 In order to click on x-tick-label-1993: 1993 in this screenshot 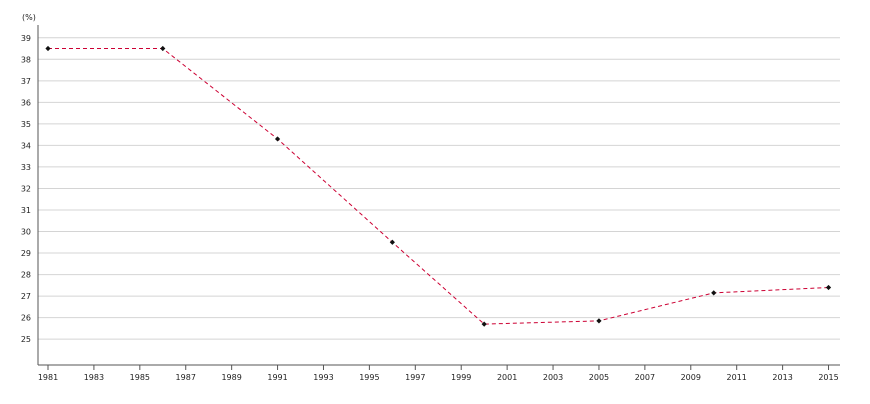, I will do `click(323, 377)`.